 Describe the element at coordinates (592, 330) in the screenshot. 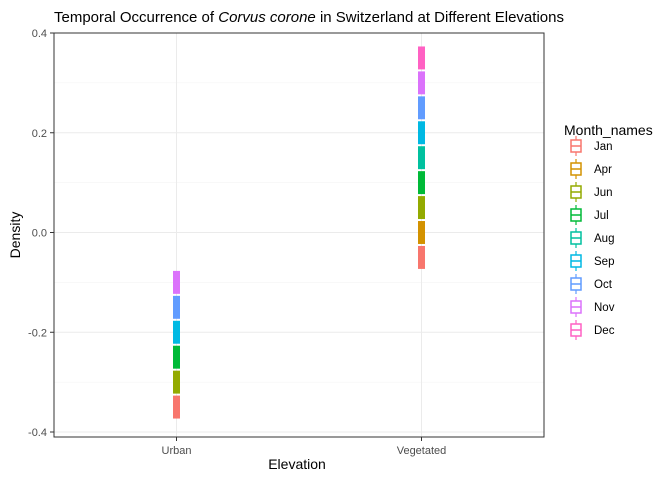

I see `legend-item-dec: Dec` at that location.